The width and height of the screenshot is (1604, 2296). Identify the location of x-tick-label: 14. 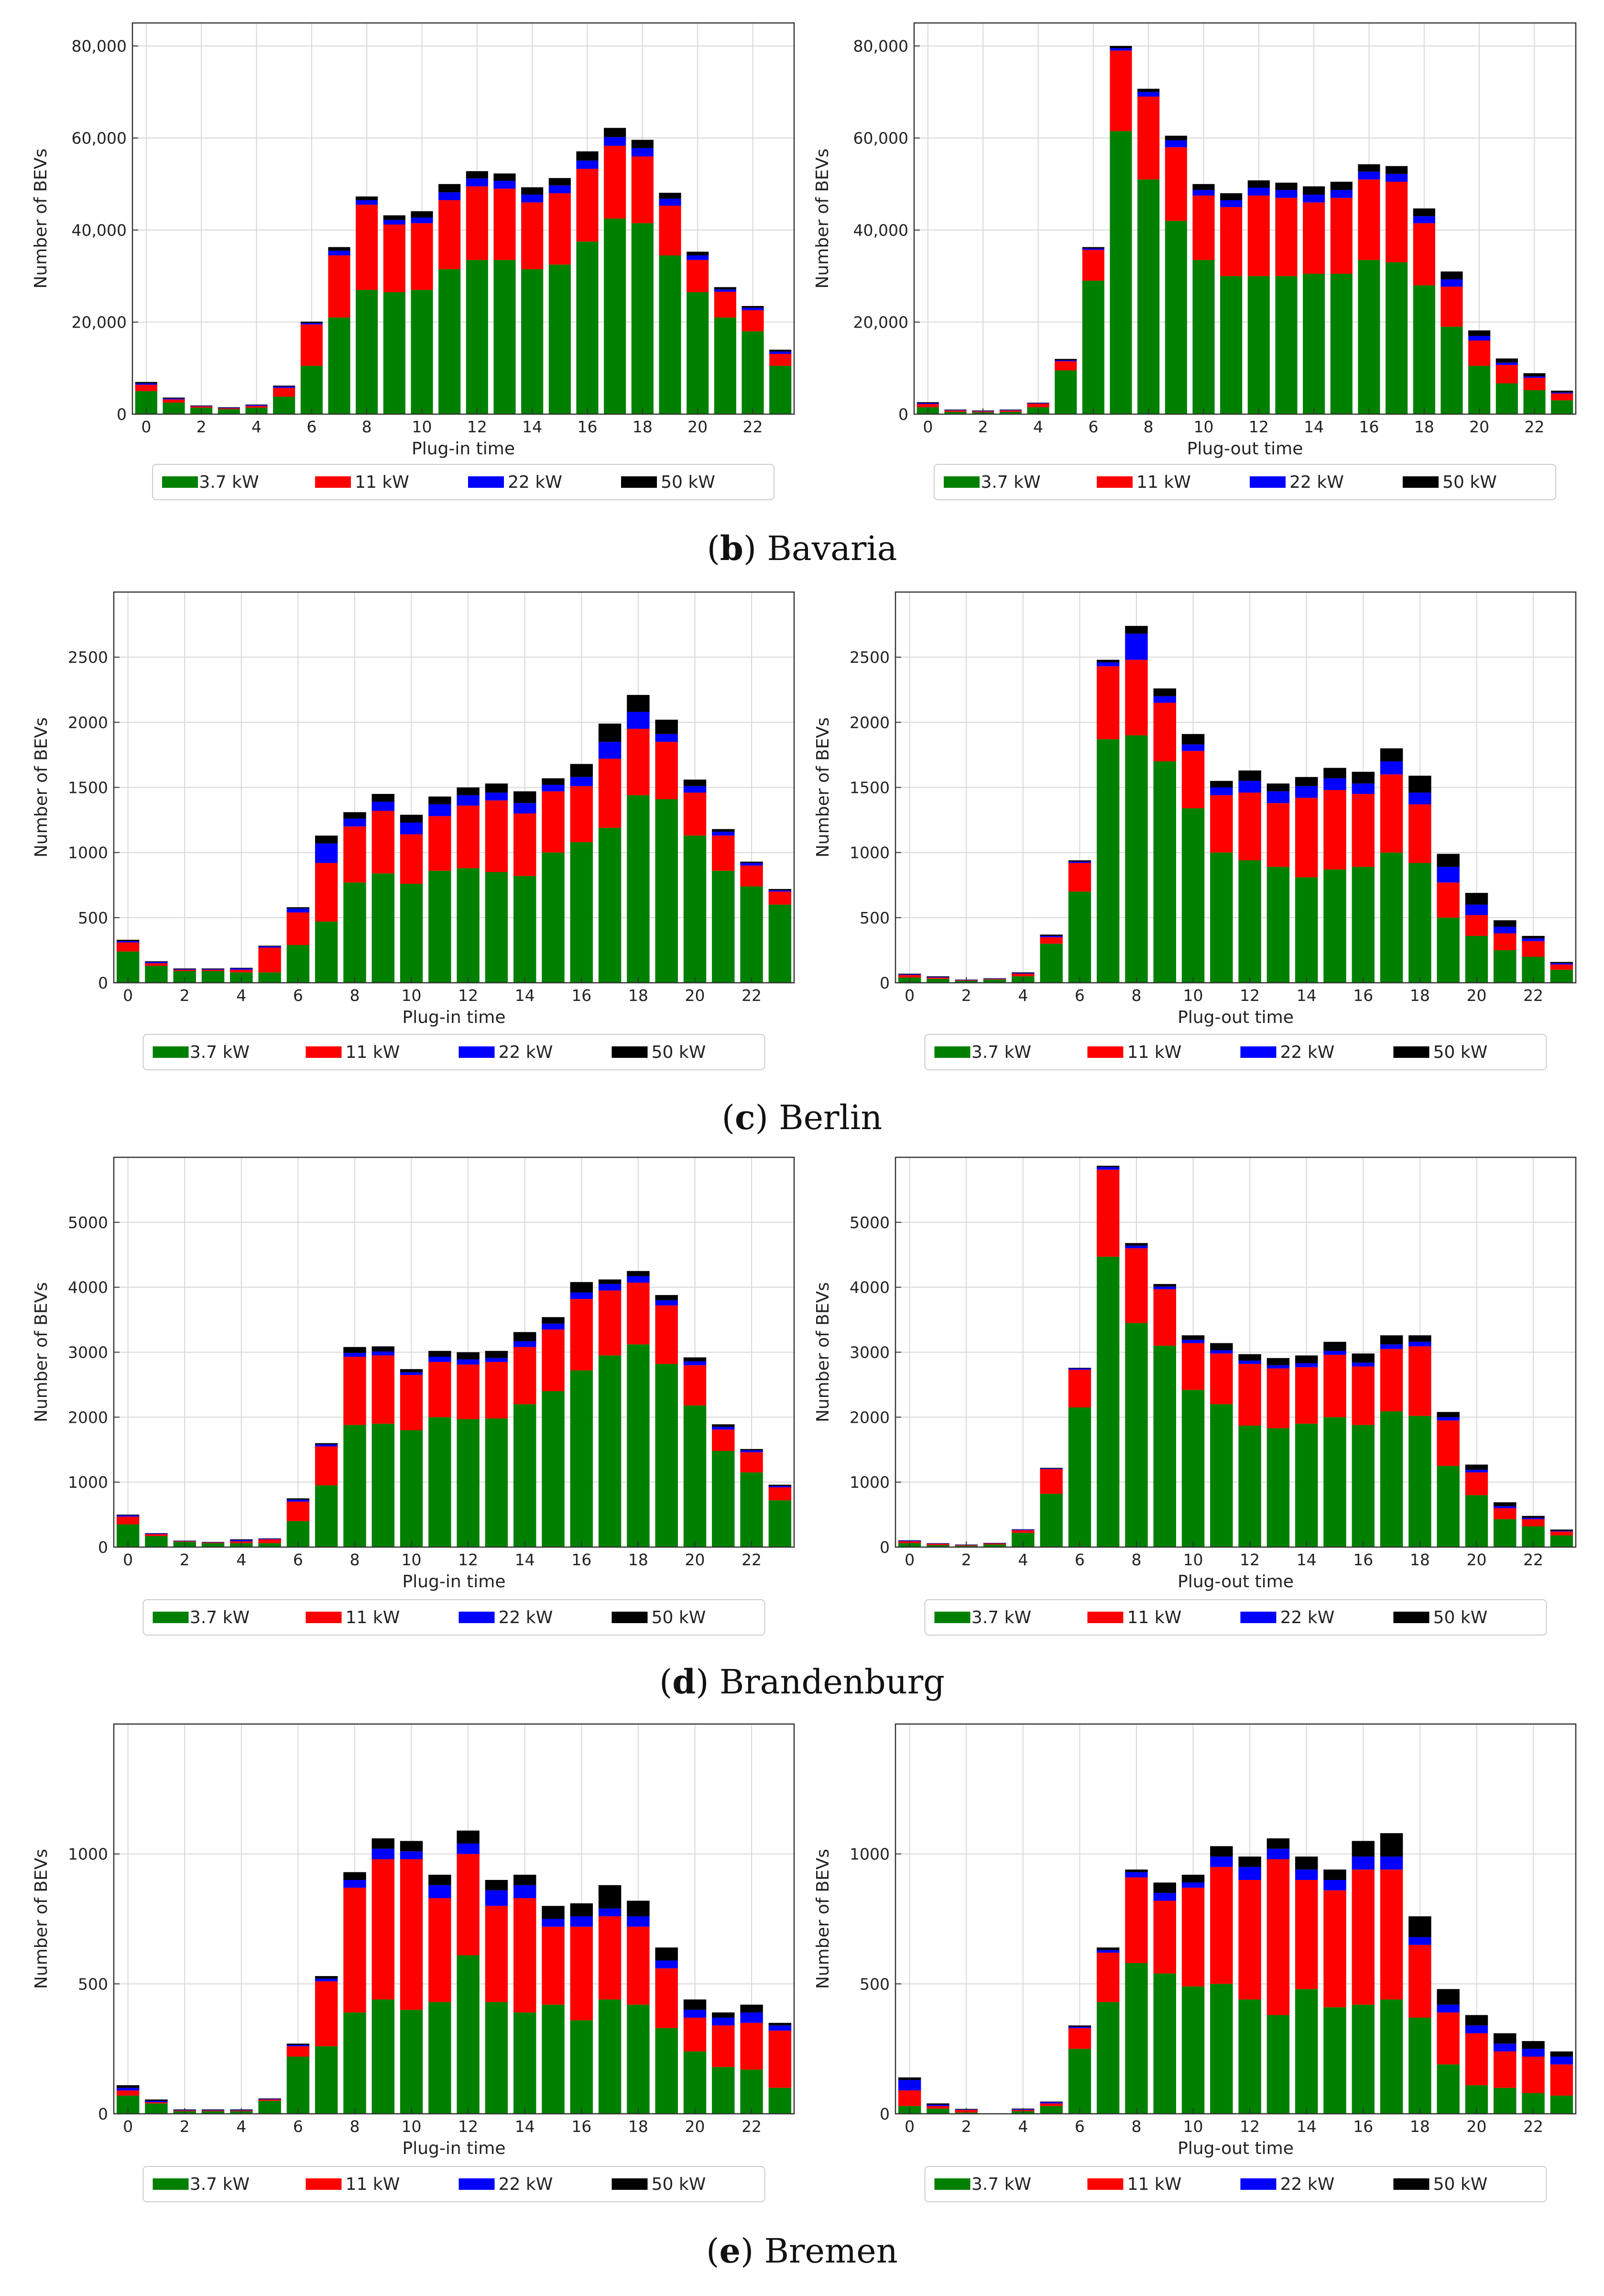
(532, 427).